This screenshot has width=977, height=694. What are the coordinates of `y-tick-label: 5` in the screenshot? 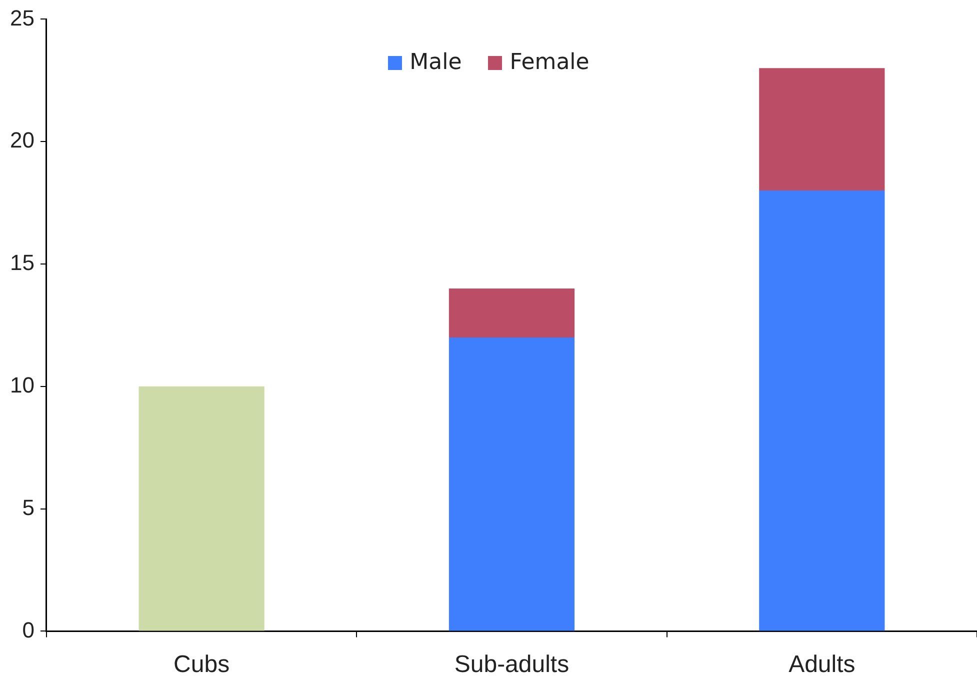 It's located at (28, 507).